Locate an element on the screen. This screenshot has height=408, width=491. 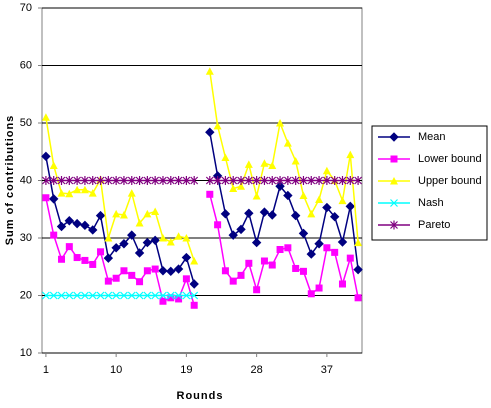
y-axis-title: Sum of contributions is located at coordinates (10, 180).